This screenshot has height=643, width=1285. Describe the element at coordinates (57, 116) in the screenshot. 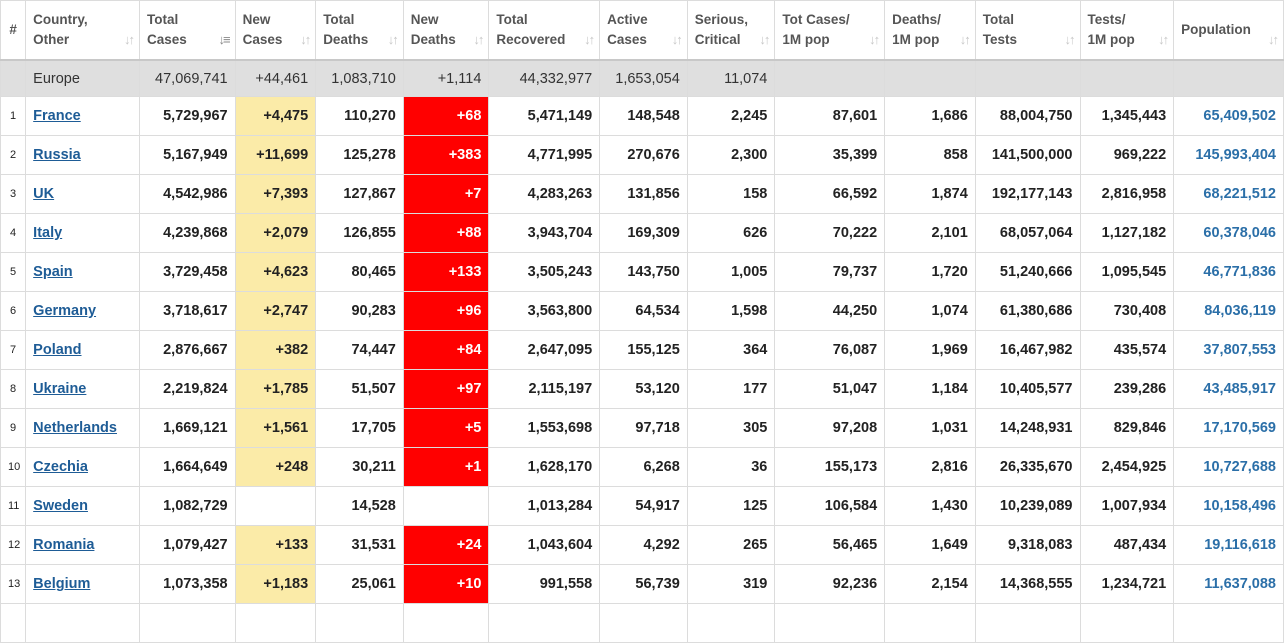

I see `country-link: France` at that location.